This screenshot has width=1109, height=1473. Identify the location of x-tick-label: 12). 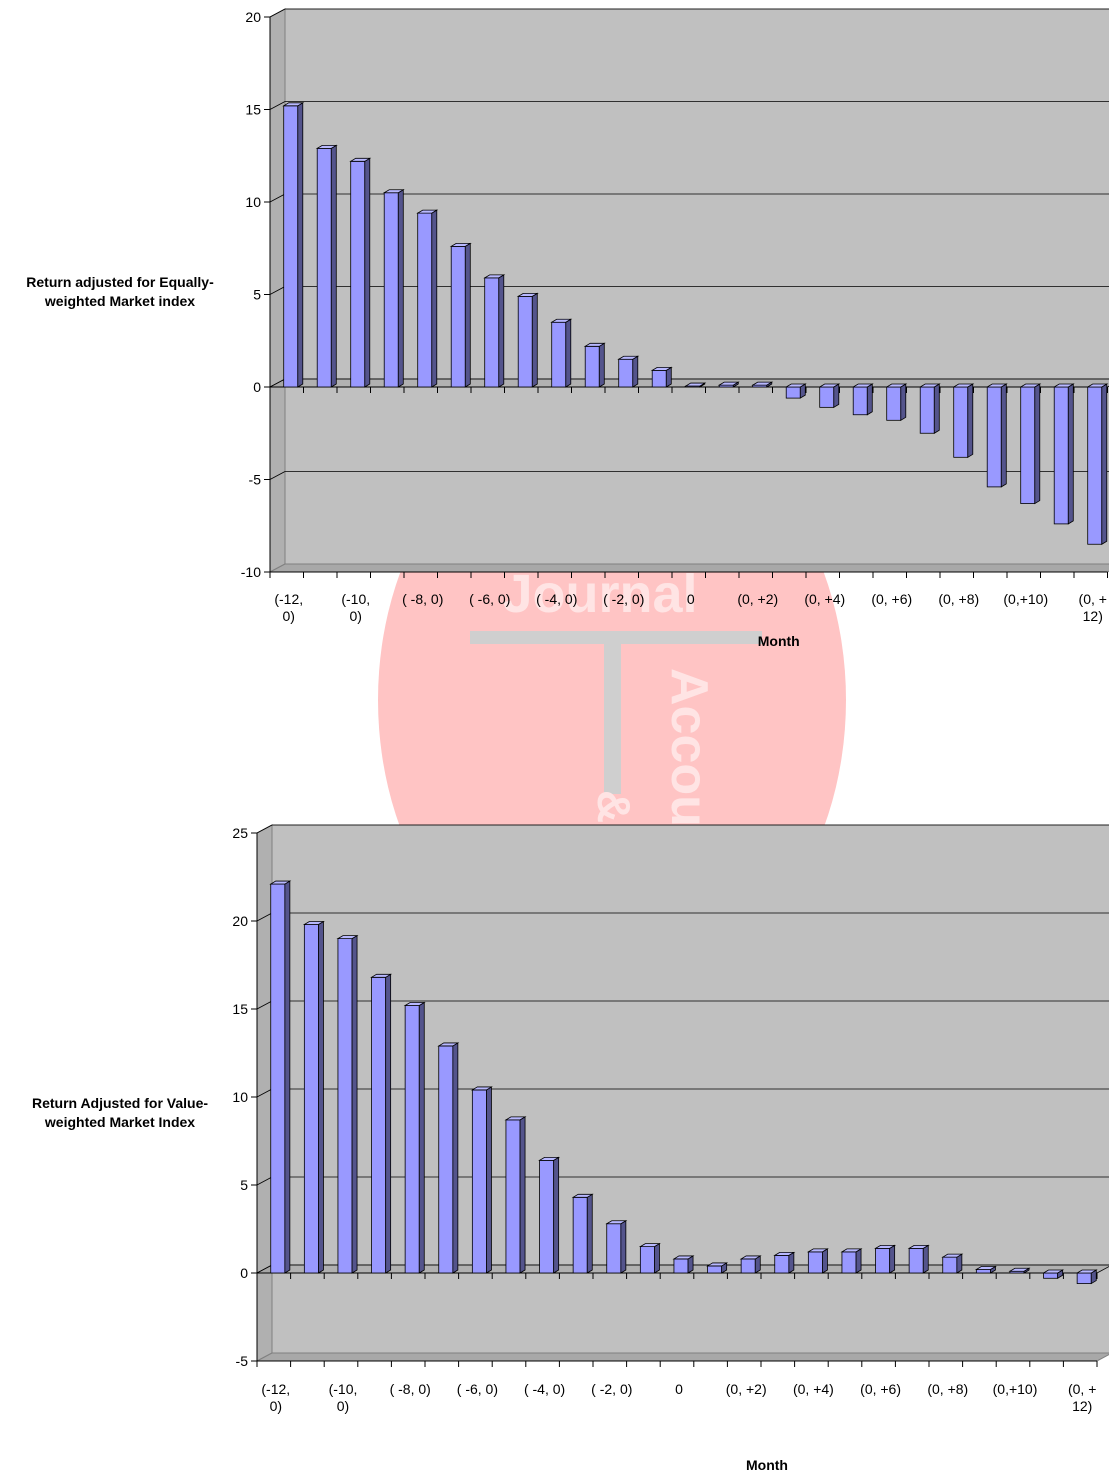
(1093, 616).